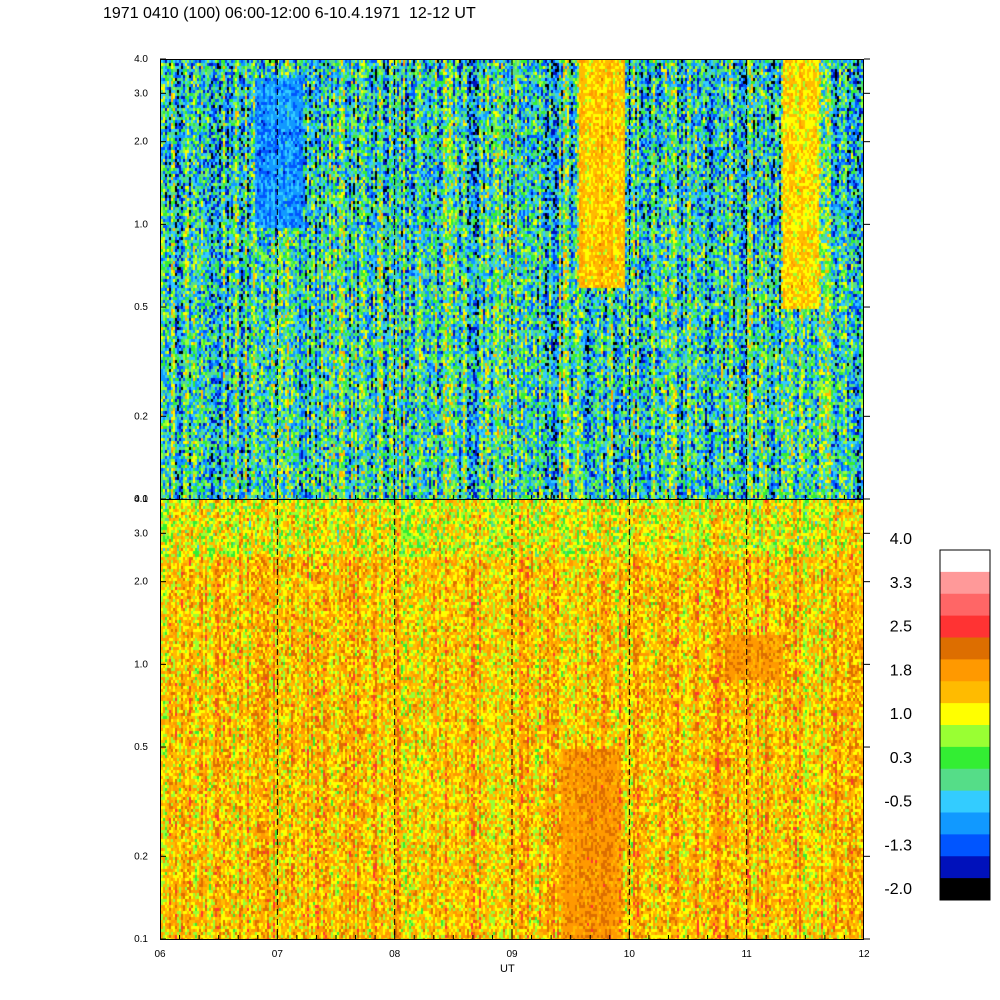  Describe the element at coordinates (160, 954) in the screenshot. I see `x-tick-label: 06` at that location.